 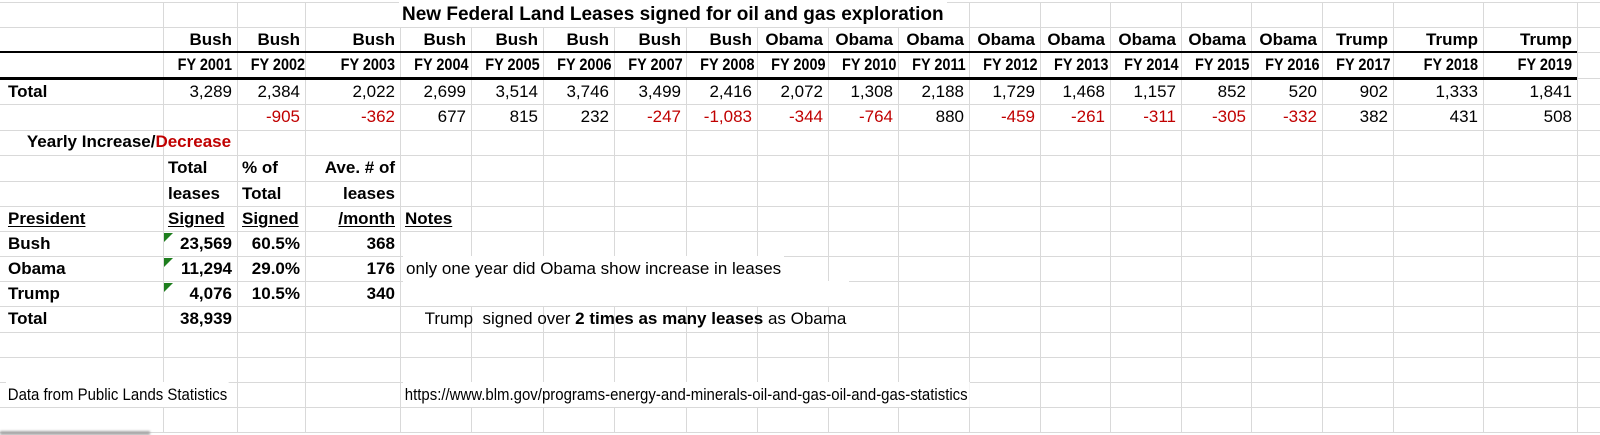 I want to click on summary-header-leases-1: Total, so click(x=188, y=167).